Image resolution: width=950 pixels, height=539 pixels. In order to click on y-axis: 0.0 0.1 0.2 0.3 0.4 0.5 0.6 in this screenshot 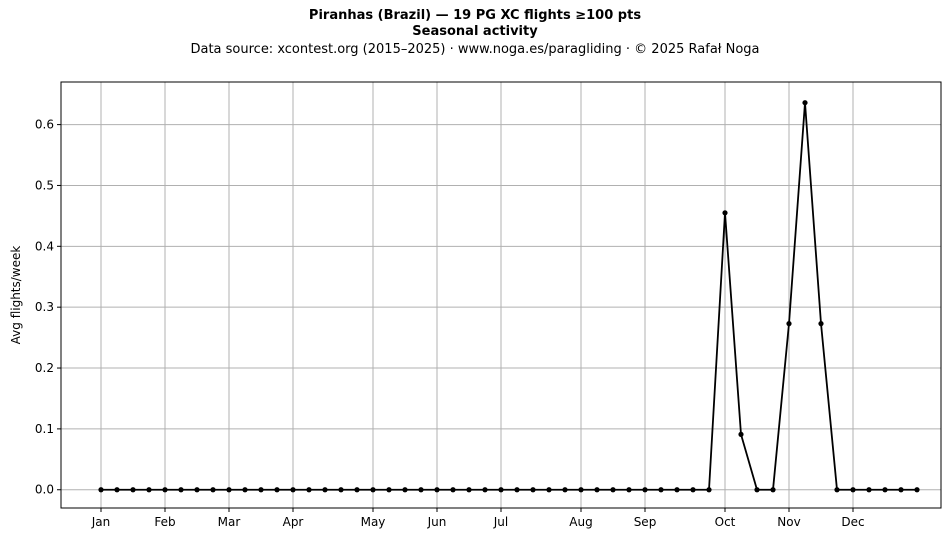, I will do `click(48, 307)`.